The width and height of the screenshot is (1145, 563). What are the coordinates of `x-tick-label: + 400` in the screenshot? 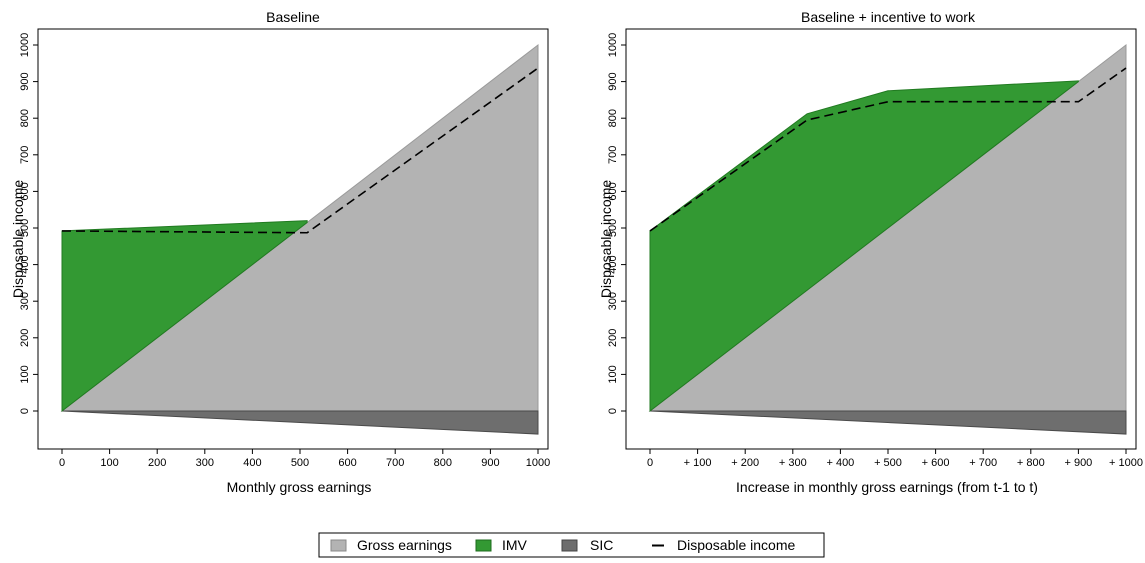 It's located at (840, 463).